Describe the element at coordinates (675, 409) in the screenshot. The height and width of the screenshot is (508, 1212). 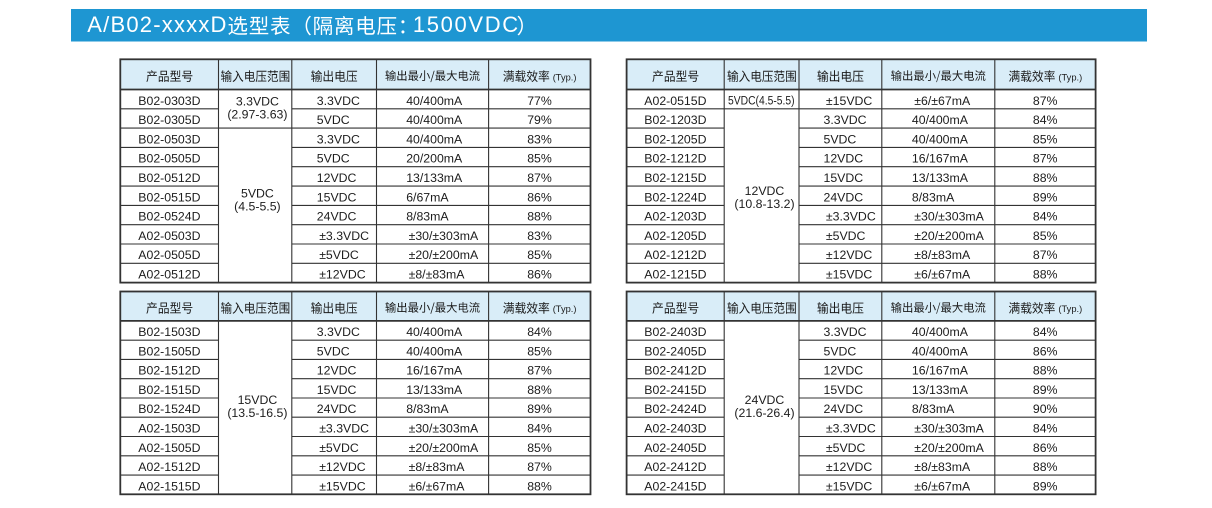
I see `svg-text: B02-2424D` at that location.